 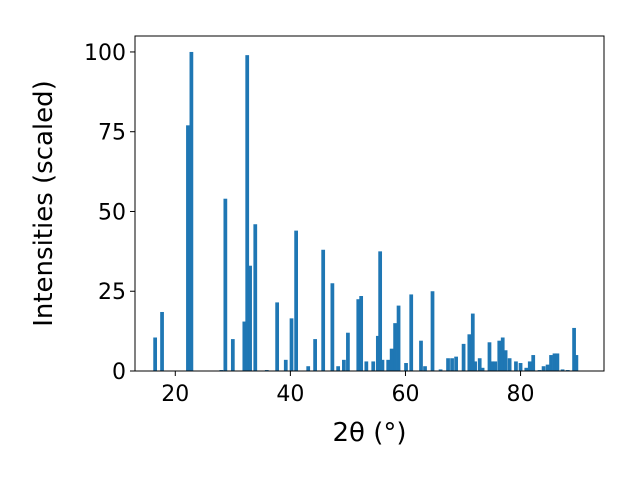 I want to click on x-tick-label: 40, so click(x=290, y=394).